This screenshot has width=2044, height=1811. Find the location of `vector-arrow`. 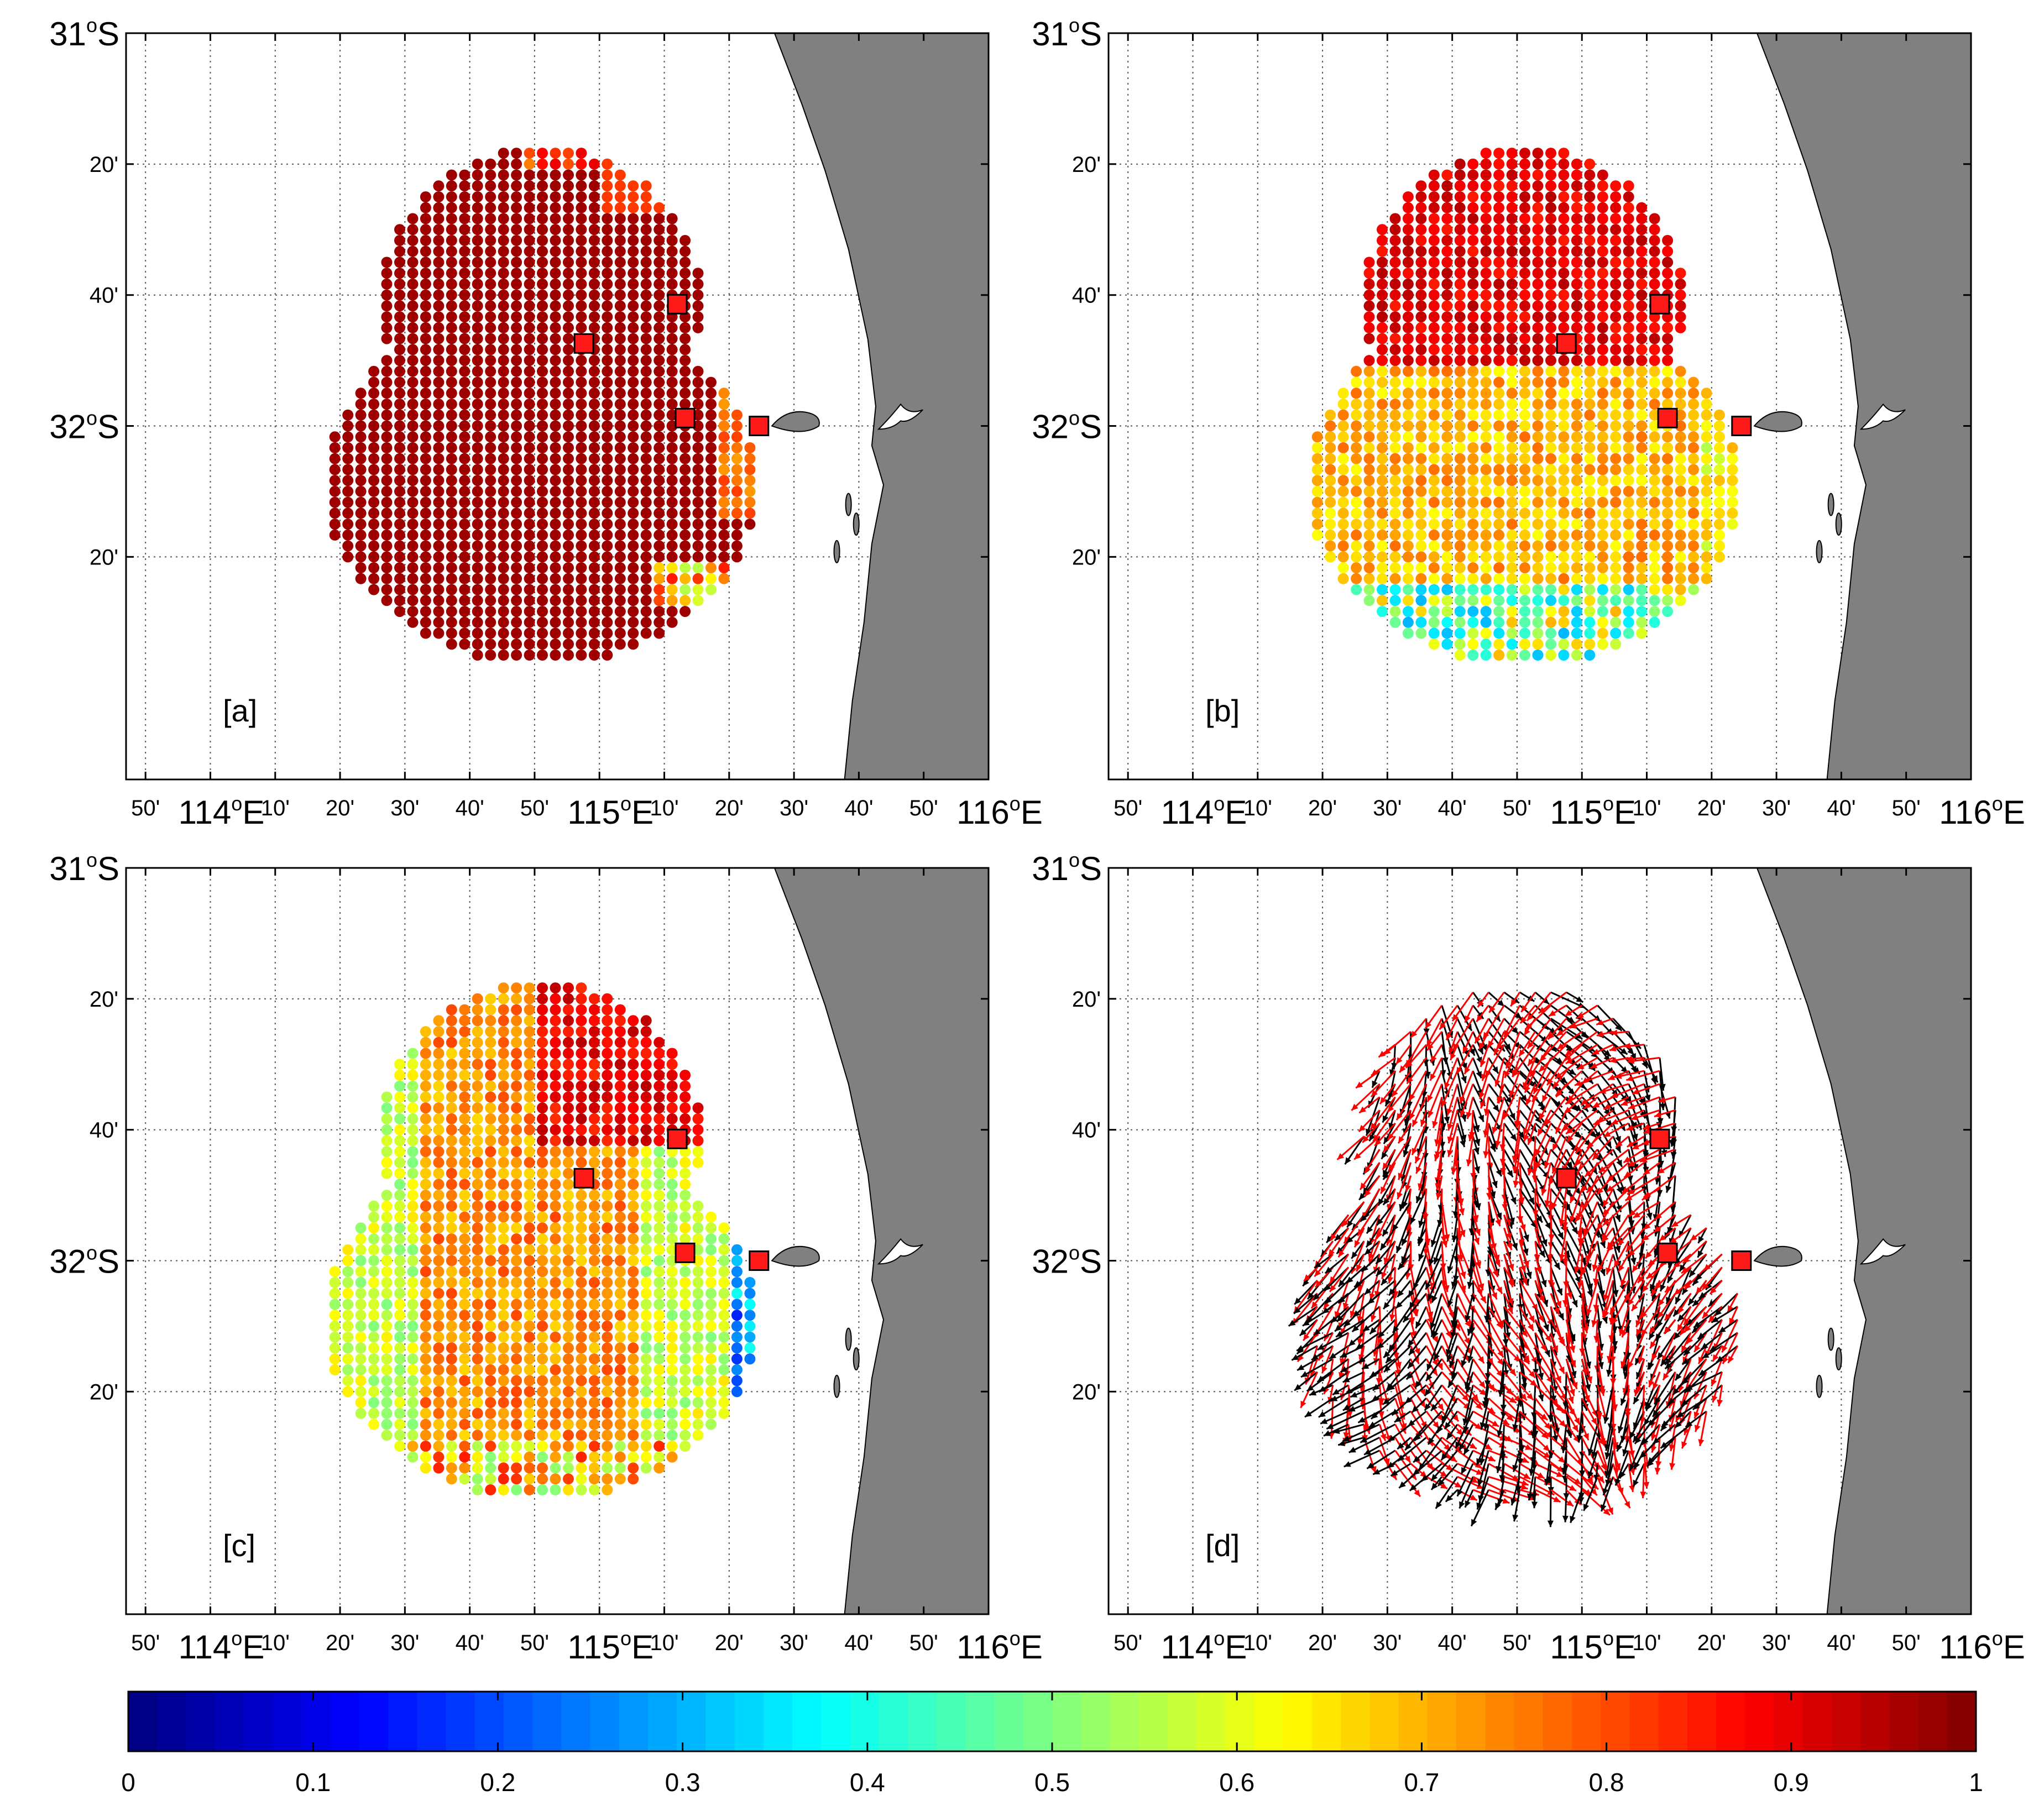

vector-arrow is located at coordinates (1388, 1260).